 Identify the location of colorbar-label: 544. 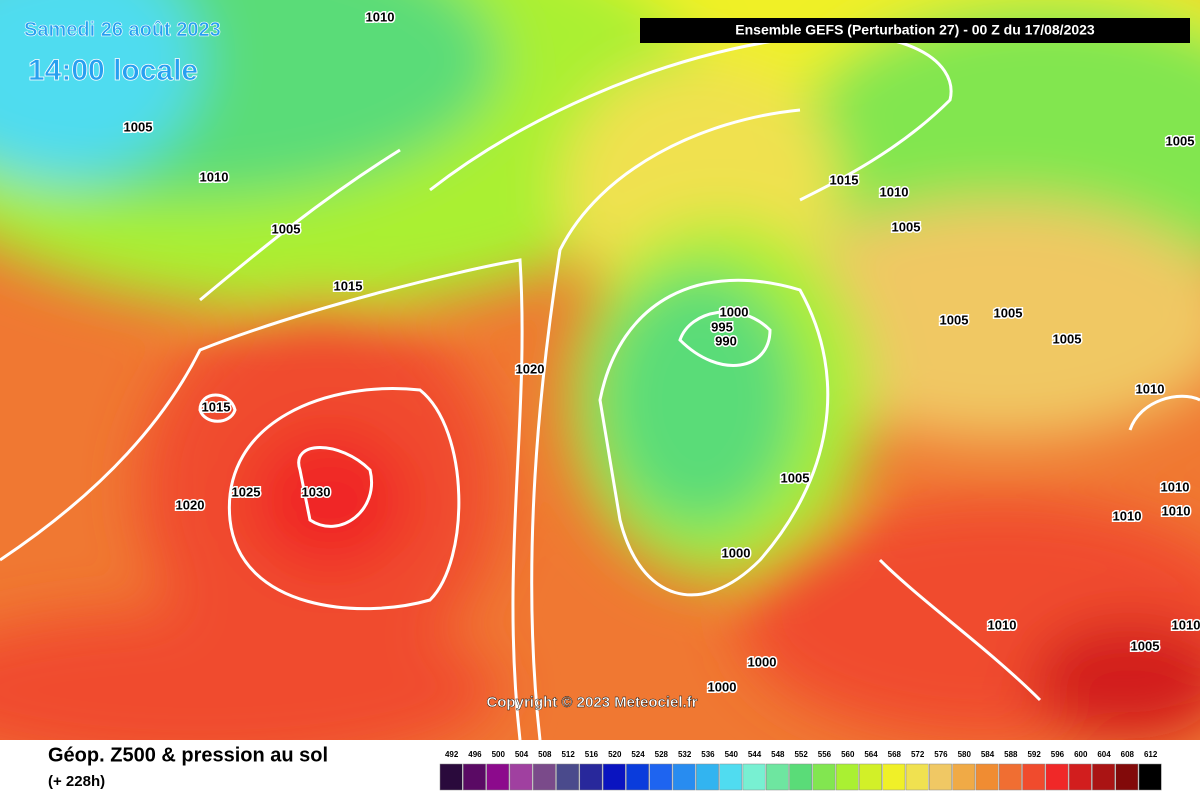
(755, 754).